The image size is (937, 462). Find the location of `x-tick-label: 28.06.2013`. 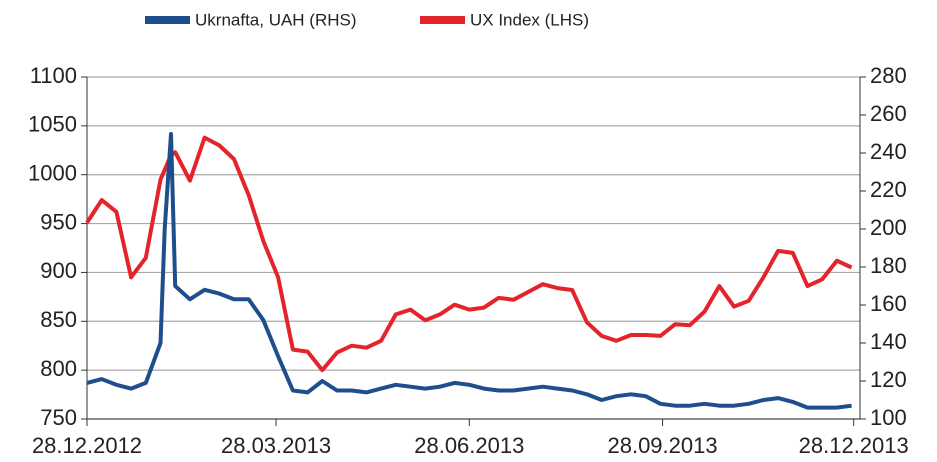

x-tick-label: 28.06.2013 is located at coordinates (469, 445).